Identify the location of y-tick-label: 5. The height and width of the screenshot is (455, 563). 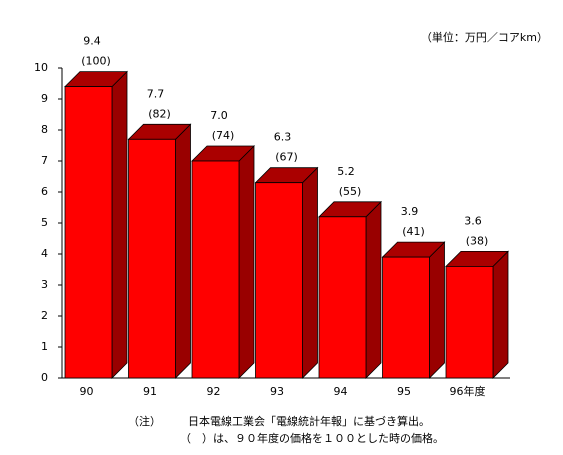
(44, 222).